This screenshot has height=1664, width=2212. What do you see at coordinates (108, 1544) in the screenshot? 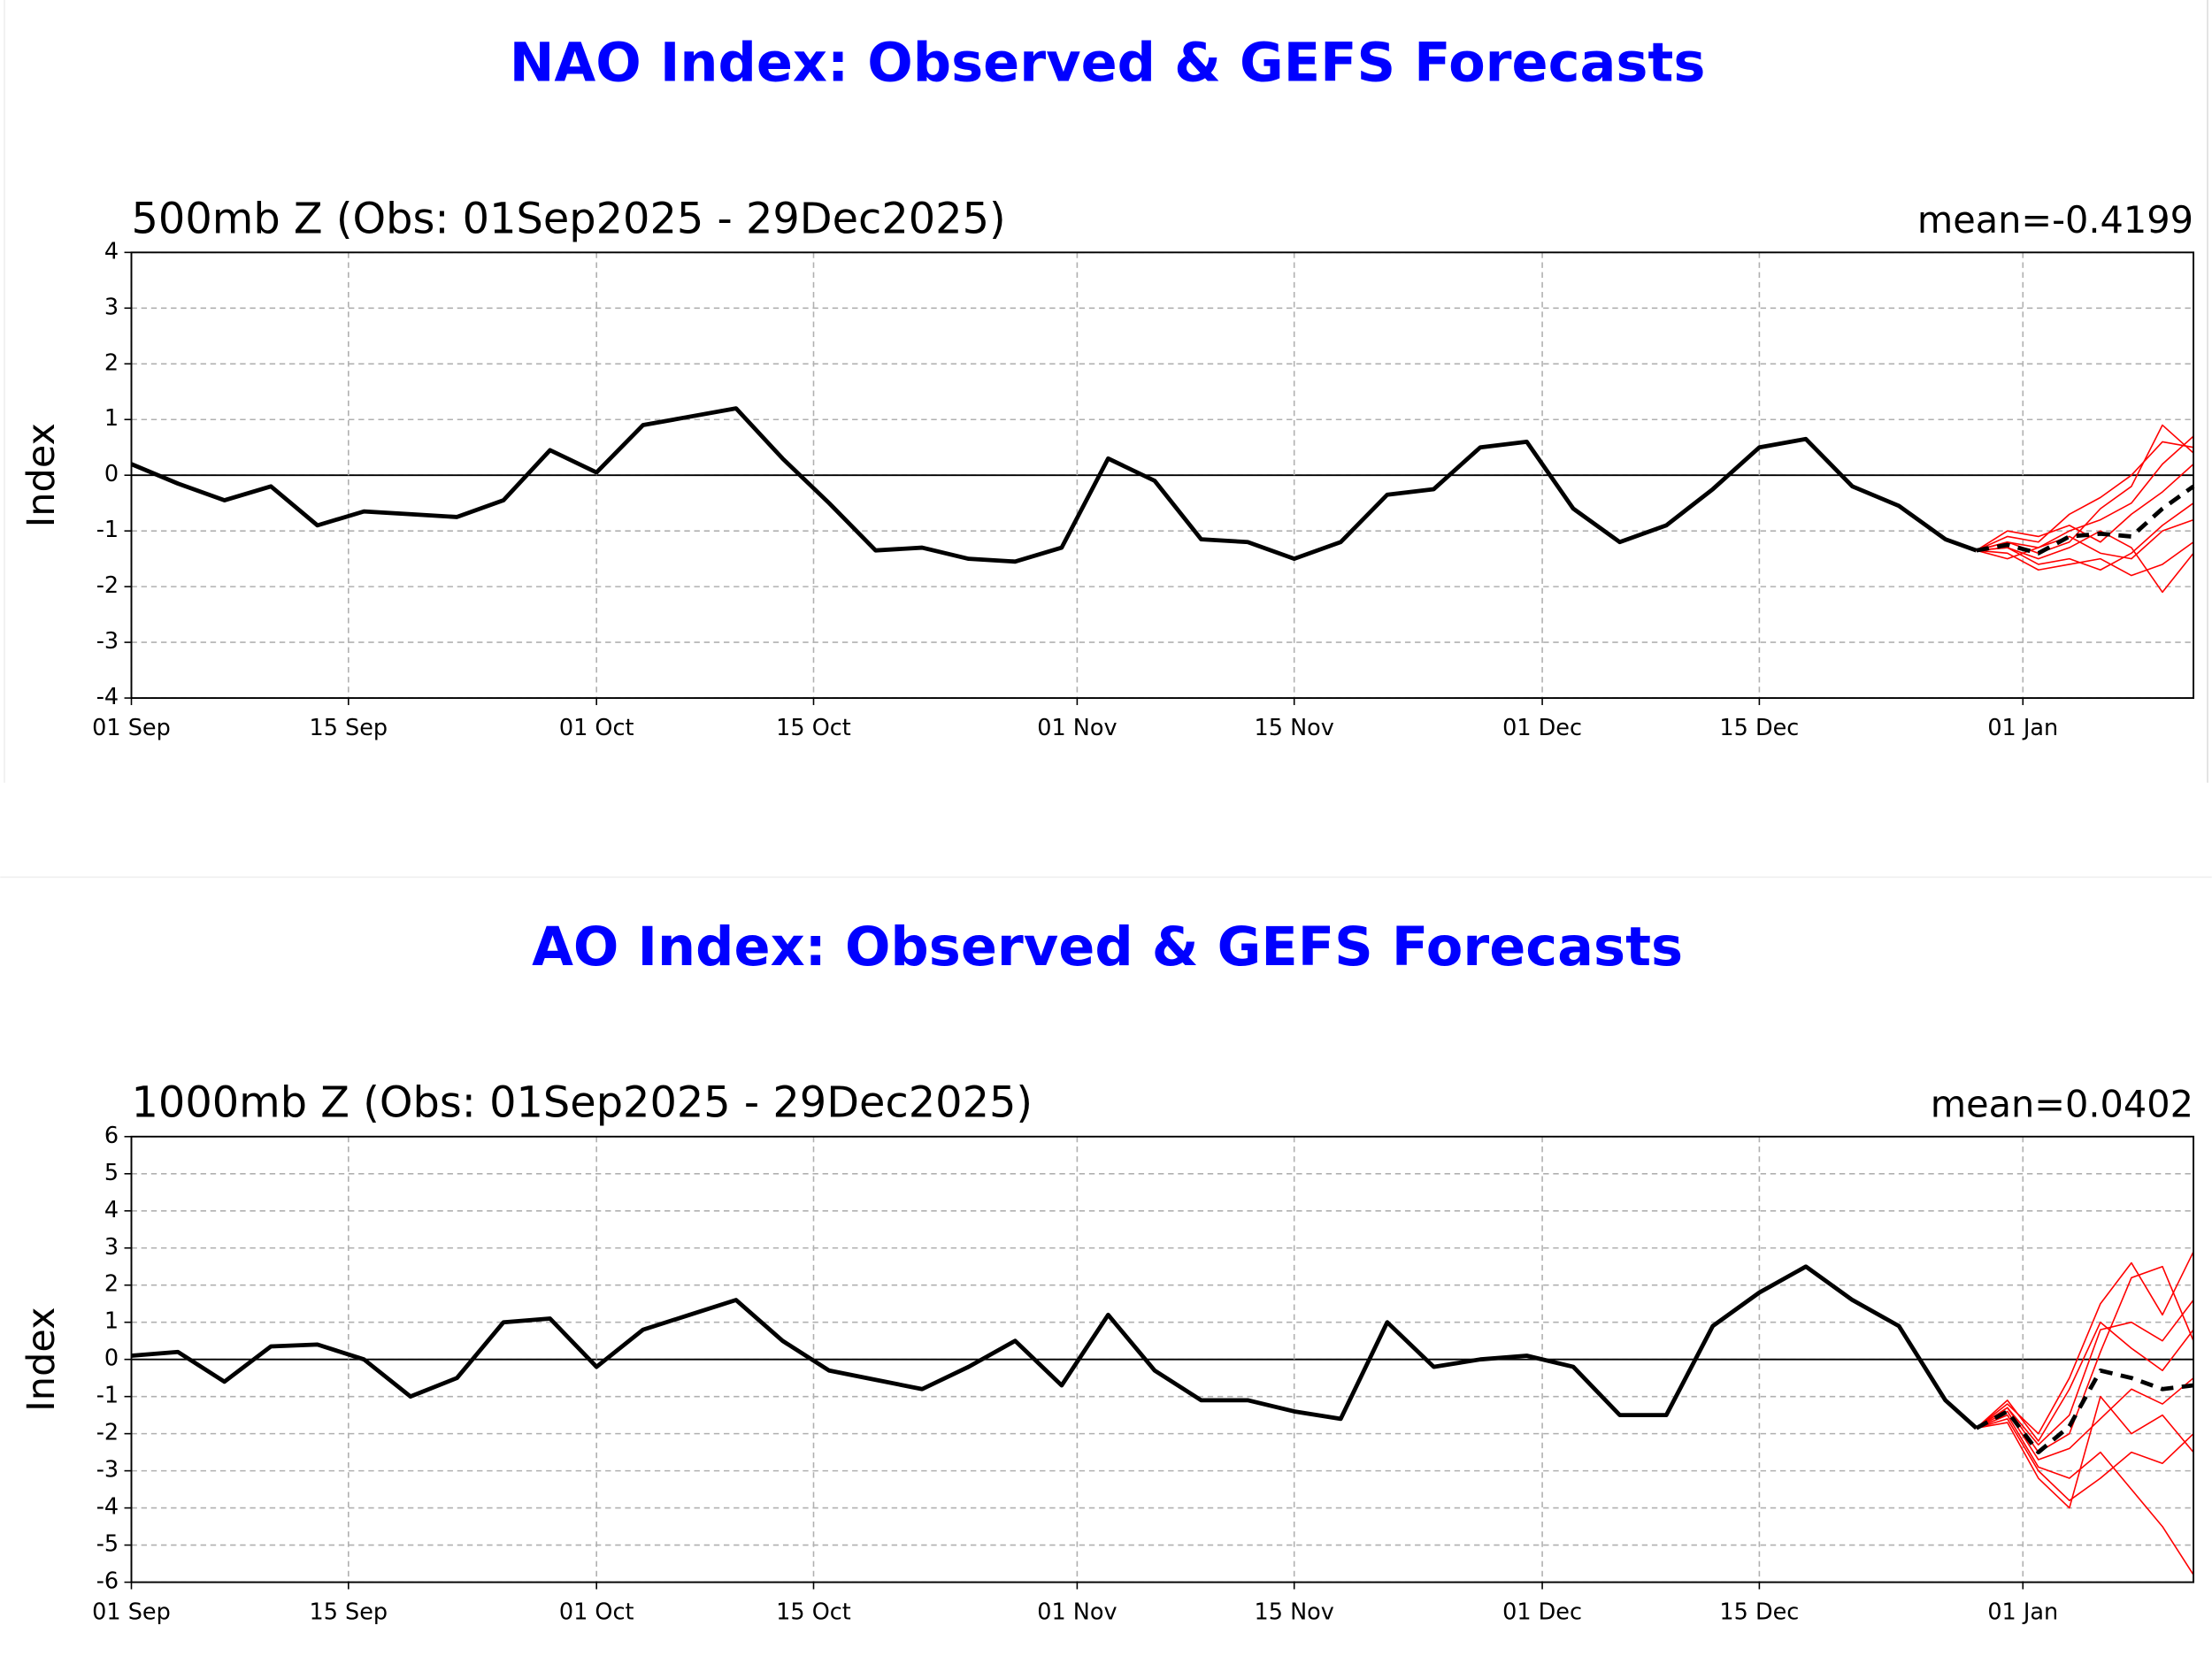
I see `y-tick-label: -5` at bounding box center [108, 1544].